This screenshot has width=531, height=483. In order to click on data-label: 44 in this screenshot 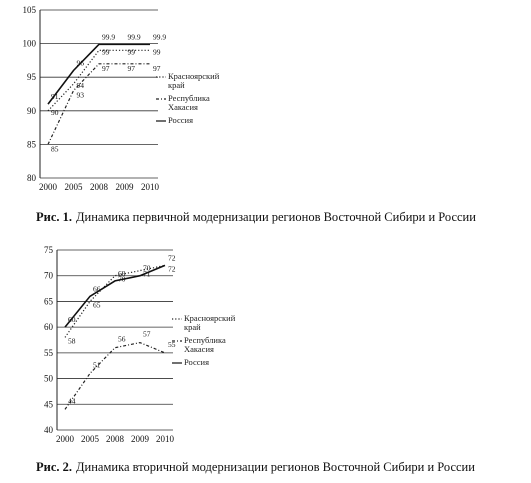, I will do `click(72, 400)`.